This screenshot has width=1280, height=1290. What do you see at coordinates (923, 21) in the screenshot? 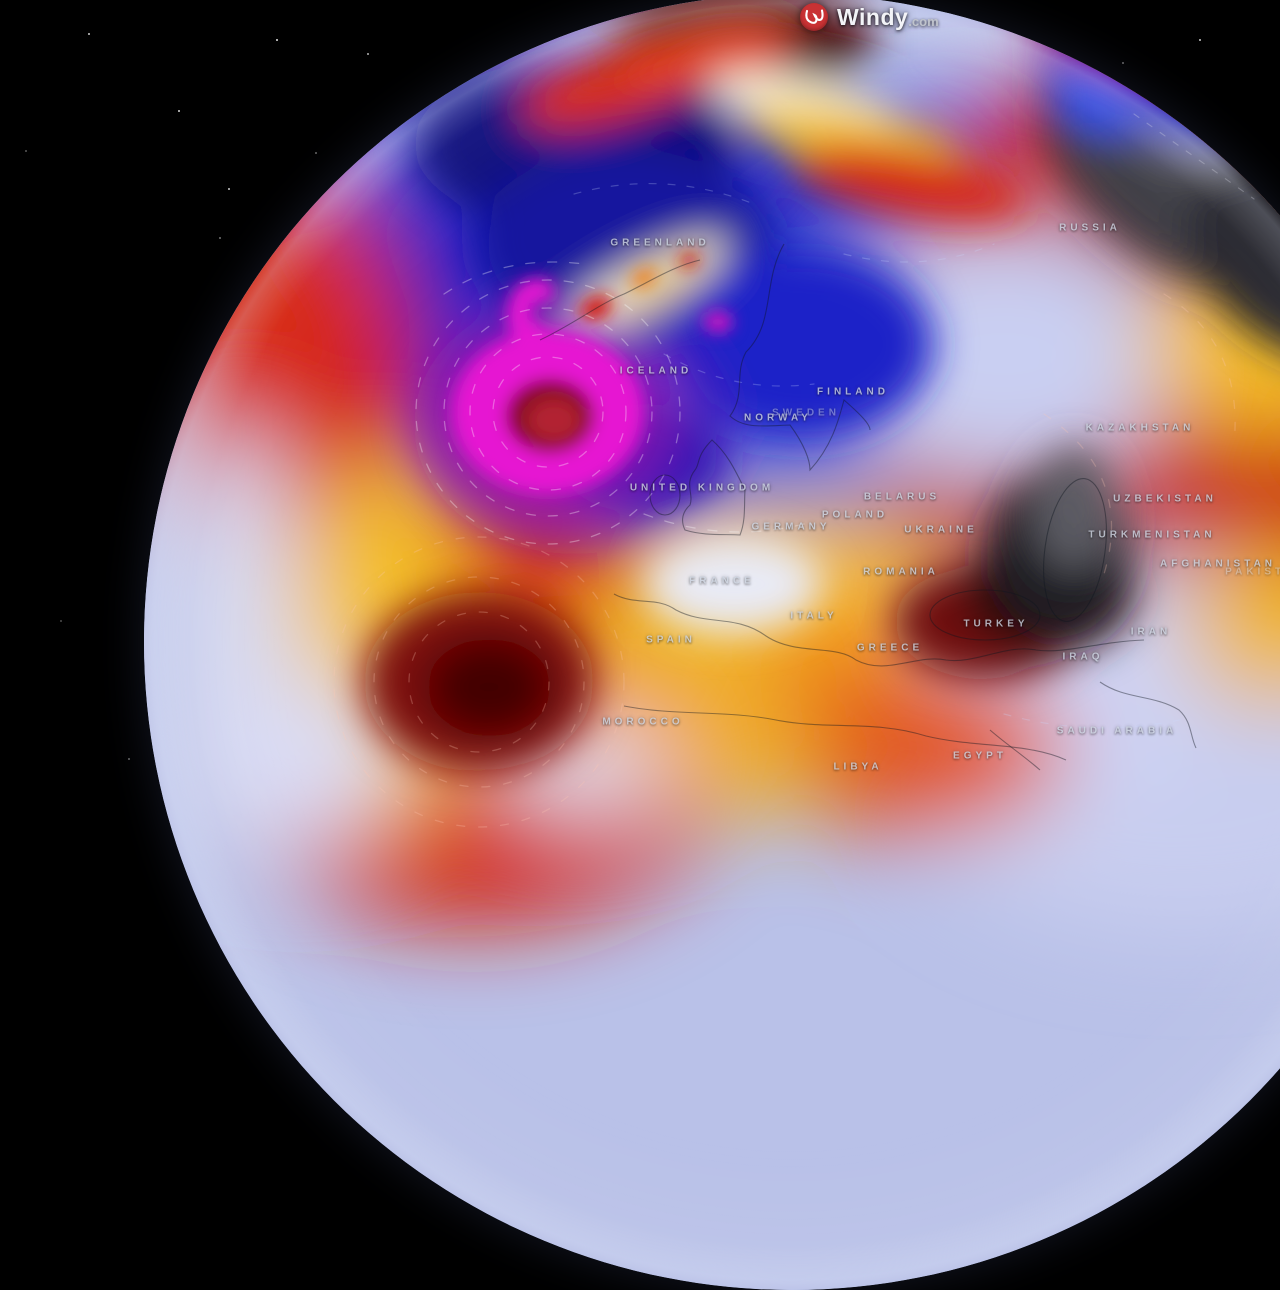
I see `windy-logo-tld: .com` at bounding box center [923, 21].